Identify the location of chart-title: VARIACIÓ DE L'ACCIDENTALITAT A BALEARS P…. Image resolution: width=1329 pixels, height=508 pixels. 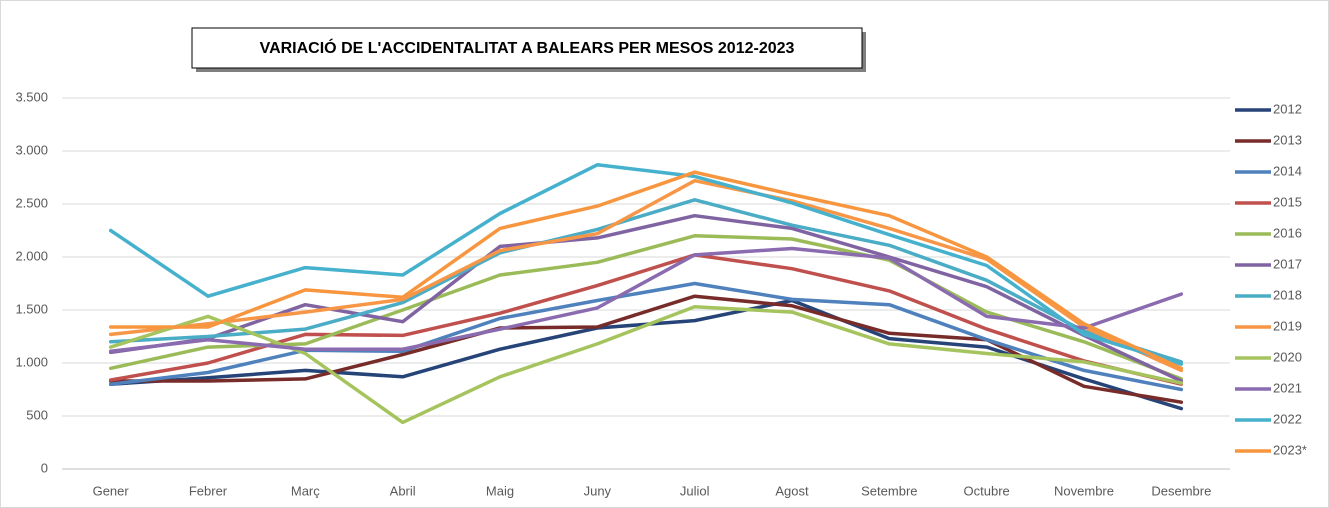
(527, 47).